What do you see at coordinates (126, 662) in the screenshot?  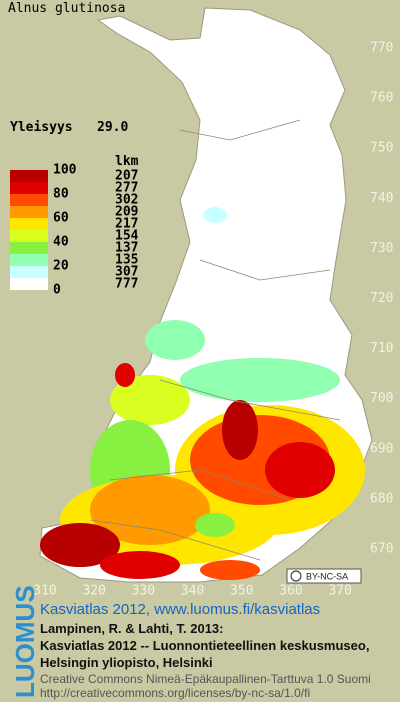 I see `credit-line: Helsingin yliopisto, Helsinki` at bounding box center [126, 662].